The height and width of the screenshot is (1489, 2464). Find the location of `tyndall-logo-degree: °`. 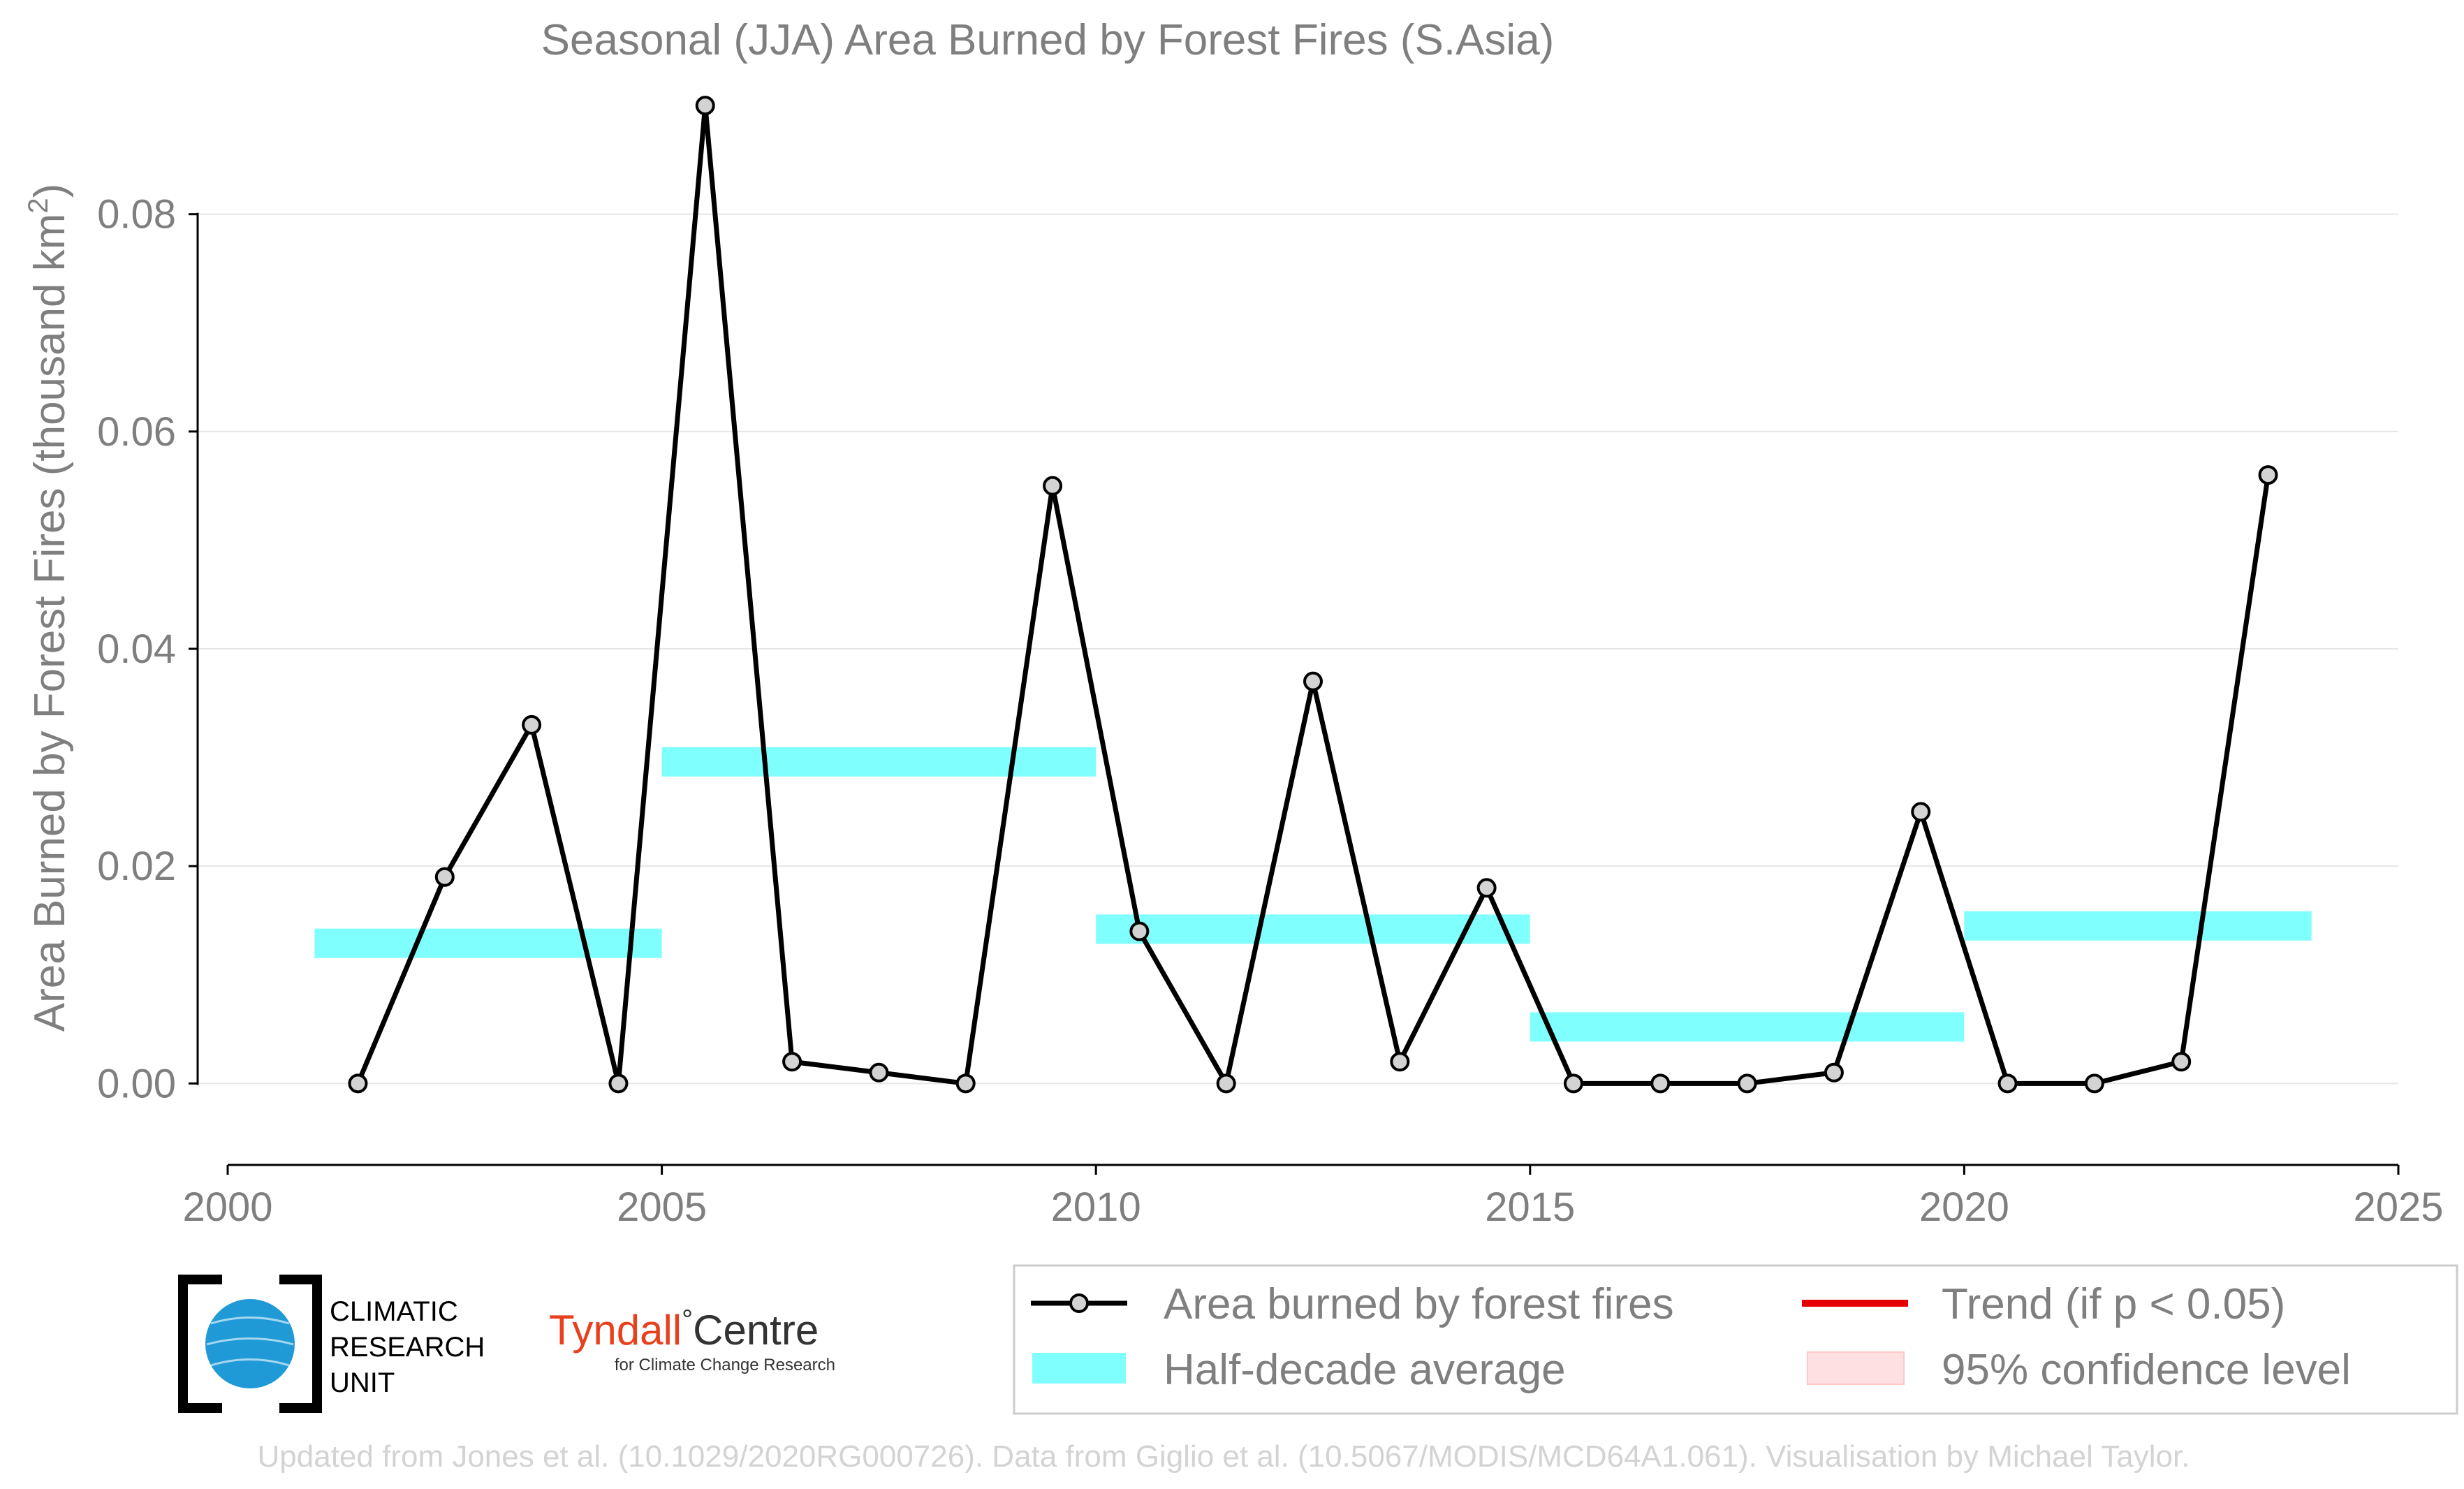

tyndall-logo-degree: ° is located at coordinates (687, 1320).